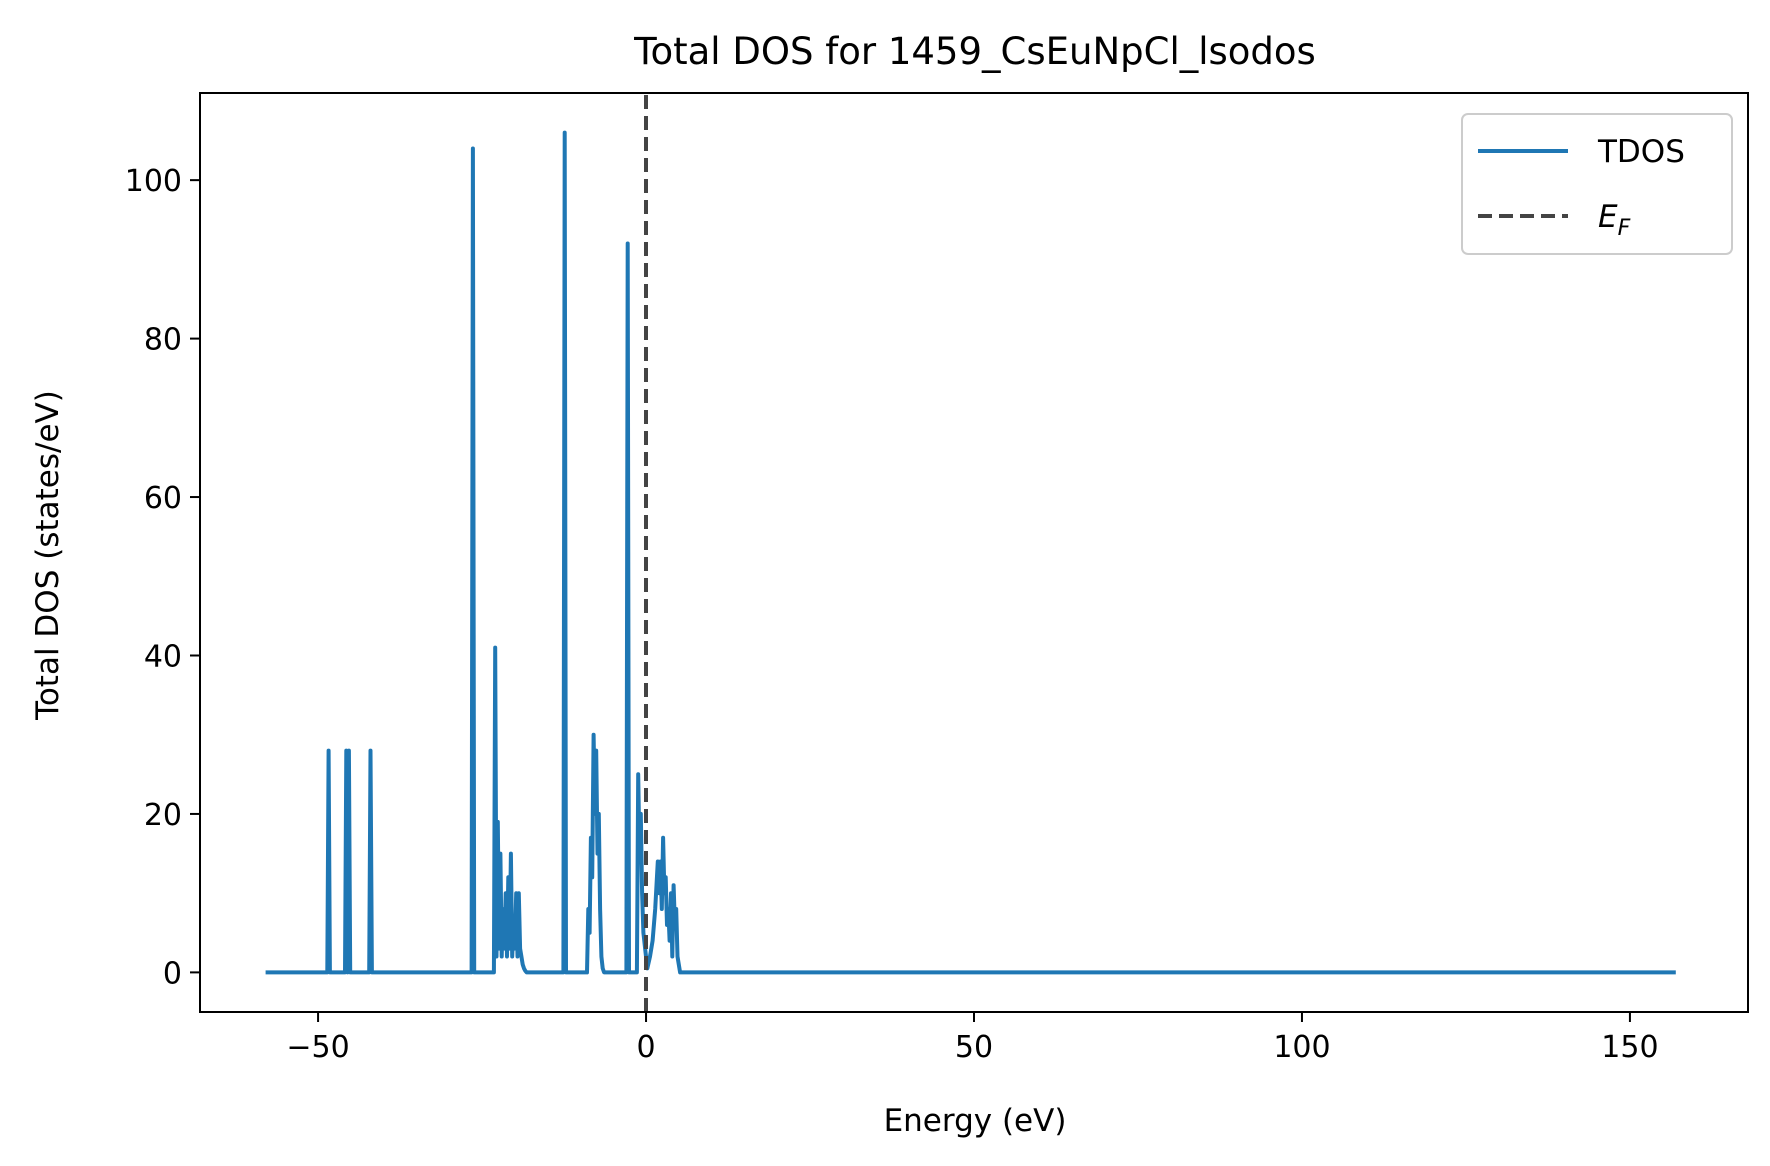  I want to click on y-tick-label: 0, so click(172, 973).